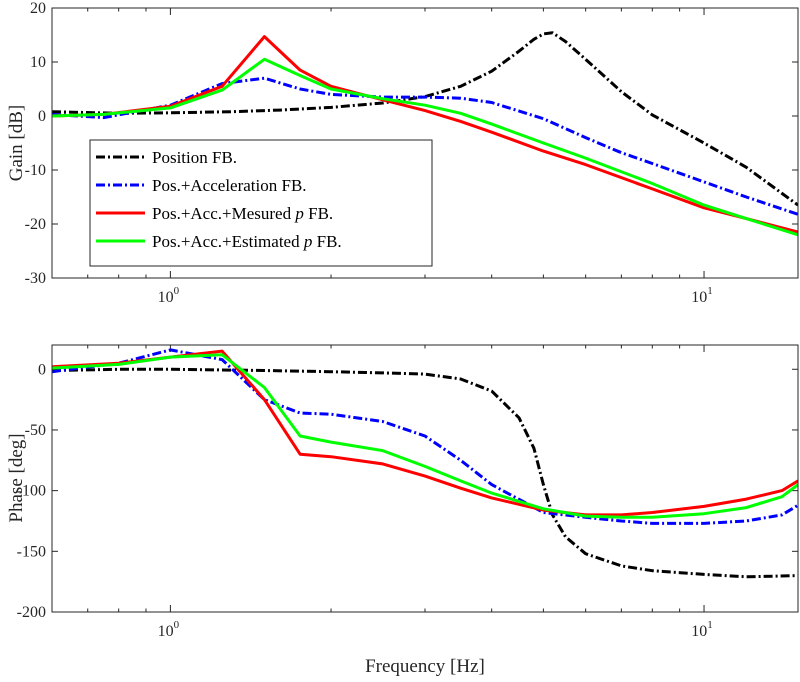 This screenshot has height=682, width=800. What do you see at coordinates (247, 241) in the screenshot?
I see `legend-label-estimated: Pos.+Acc.+Estimated p FB.` at bounding box center [247, 241].